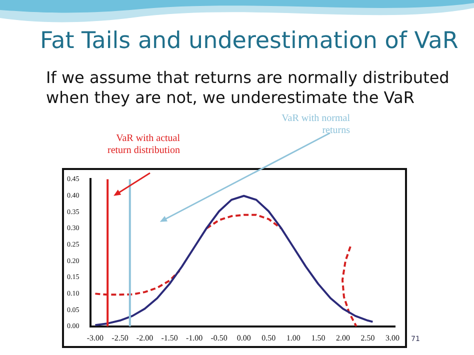  I want to click on x-tick-label: -1.50, so click(169, 337).